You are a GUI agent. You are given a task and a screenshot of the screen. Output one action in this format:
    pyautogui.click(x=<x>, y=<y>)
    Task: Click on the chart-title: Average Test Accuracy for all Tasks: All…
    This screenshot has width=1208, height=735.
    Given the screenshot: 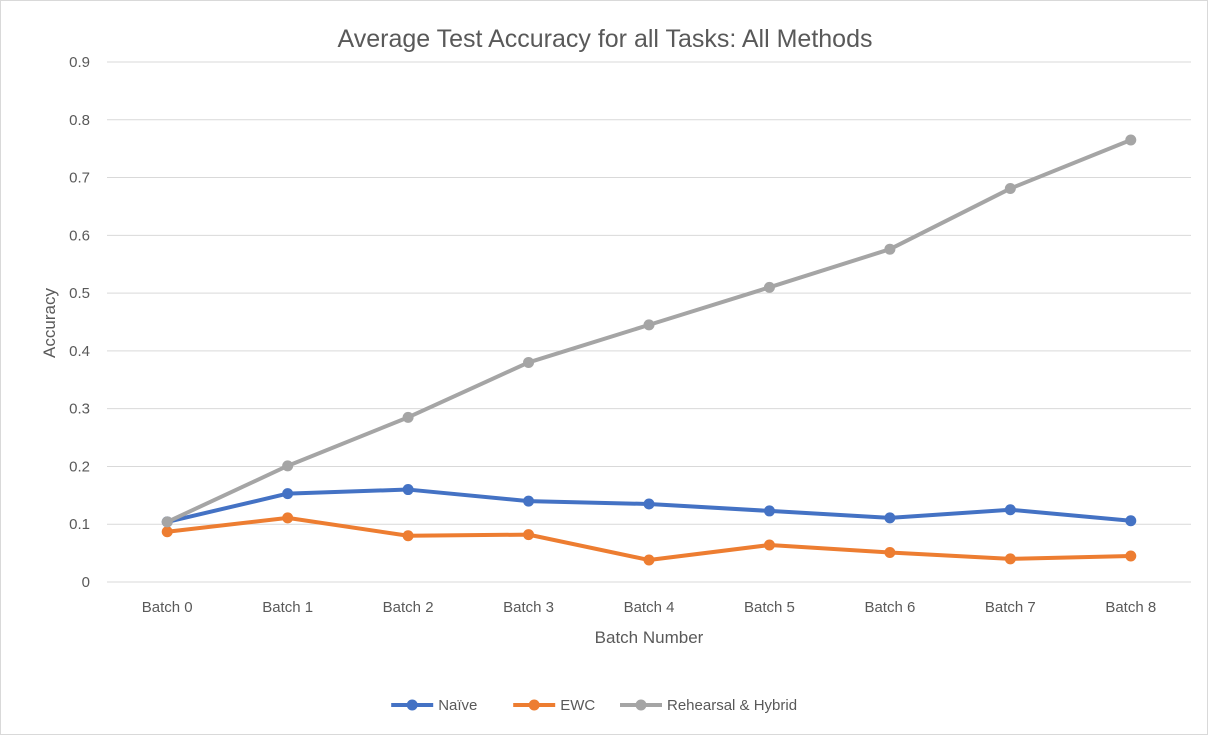 What is the action you would take?
    pyautogui.click(x=605, y=39)
    